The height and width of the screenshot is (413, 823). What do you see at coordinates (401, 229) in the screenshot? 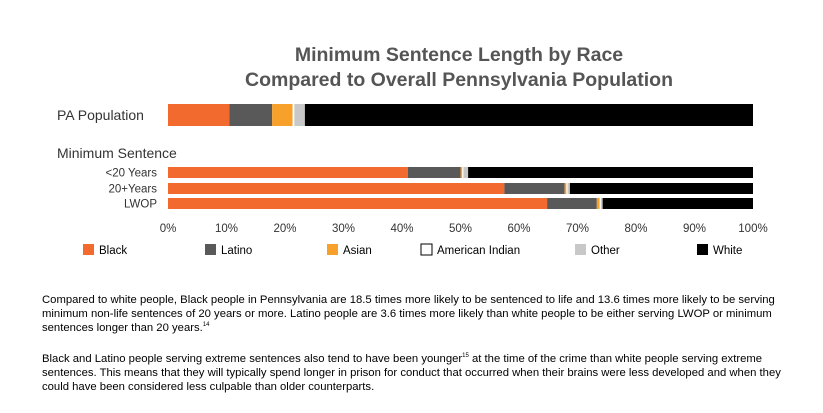
I see `x-tick-label: 40%` at bounding box center [401, 229].